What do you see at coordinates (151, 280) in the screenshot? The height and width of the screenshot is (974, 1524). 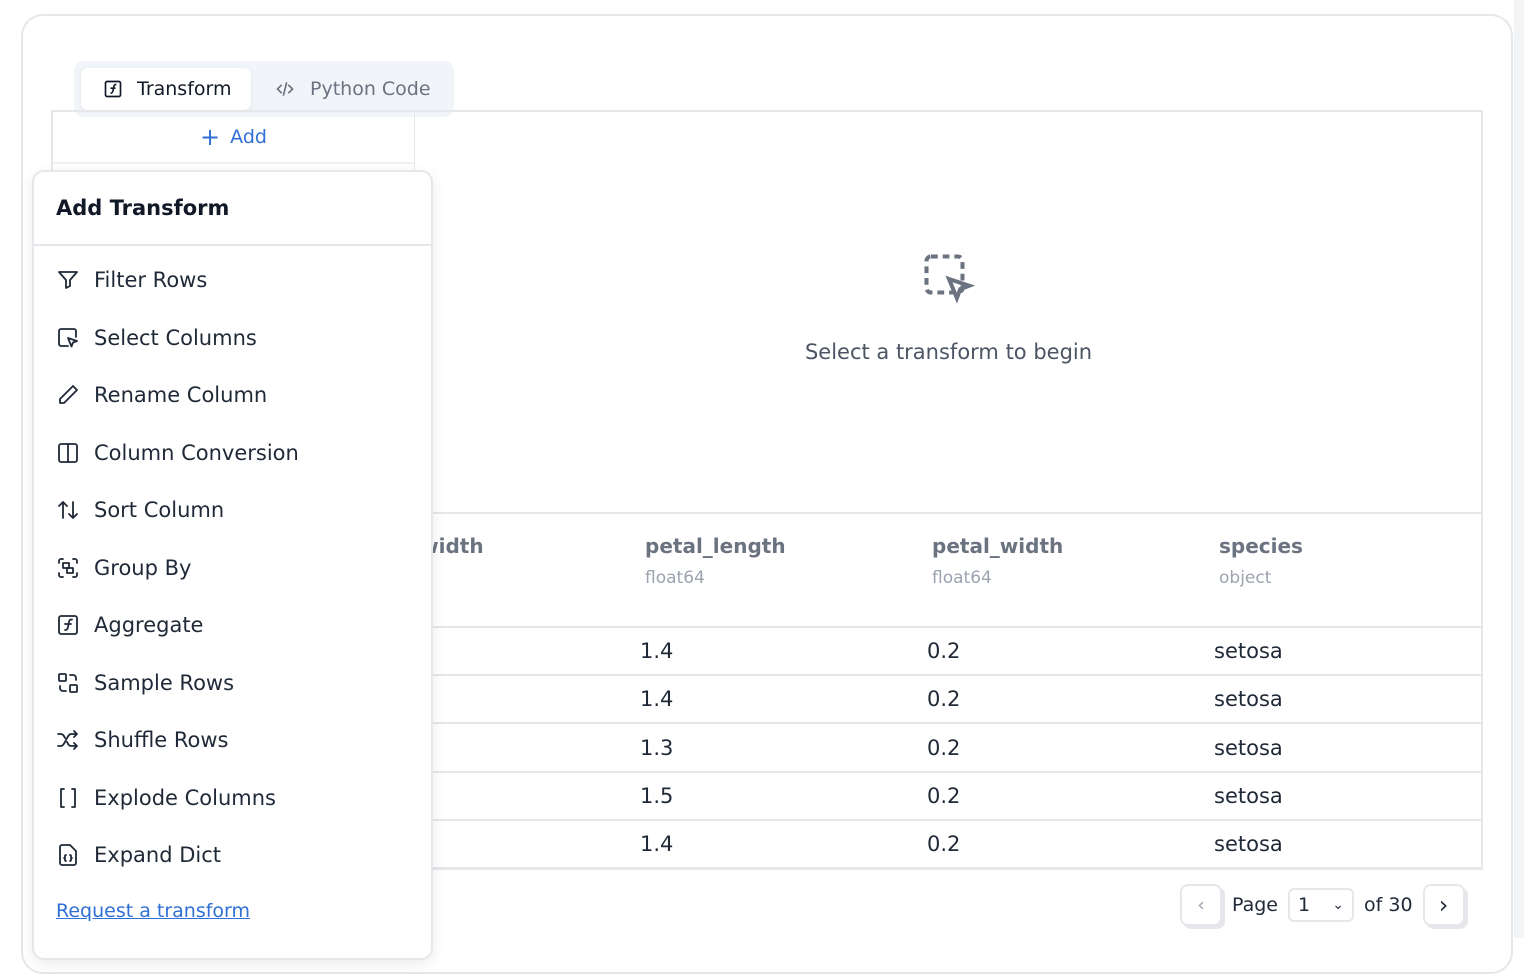 I see `menu-item-label: Filter Rows` at bounding box center [151, 280].